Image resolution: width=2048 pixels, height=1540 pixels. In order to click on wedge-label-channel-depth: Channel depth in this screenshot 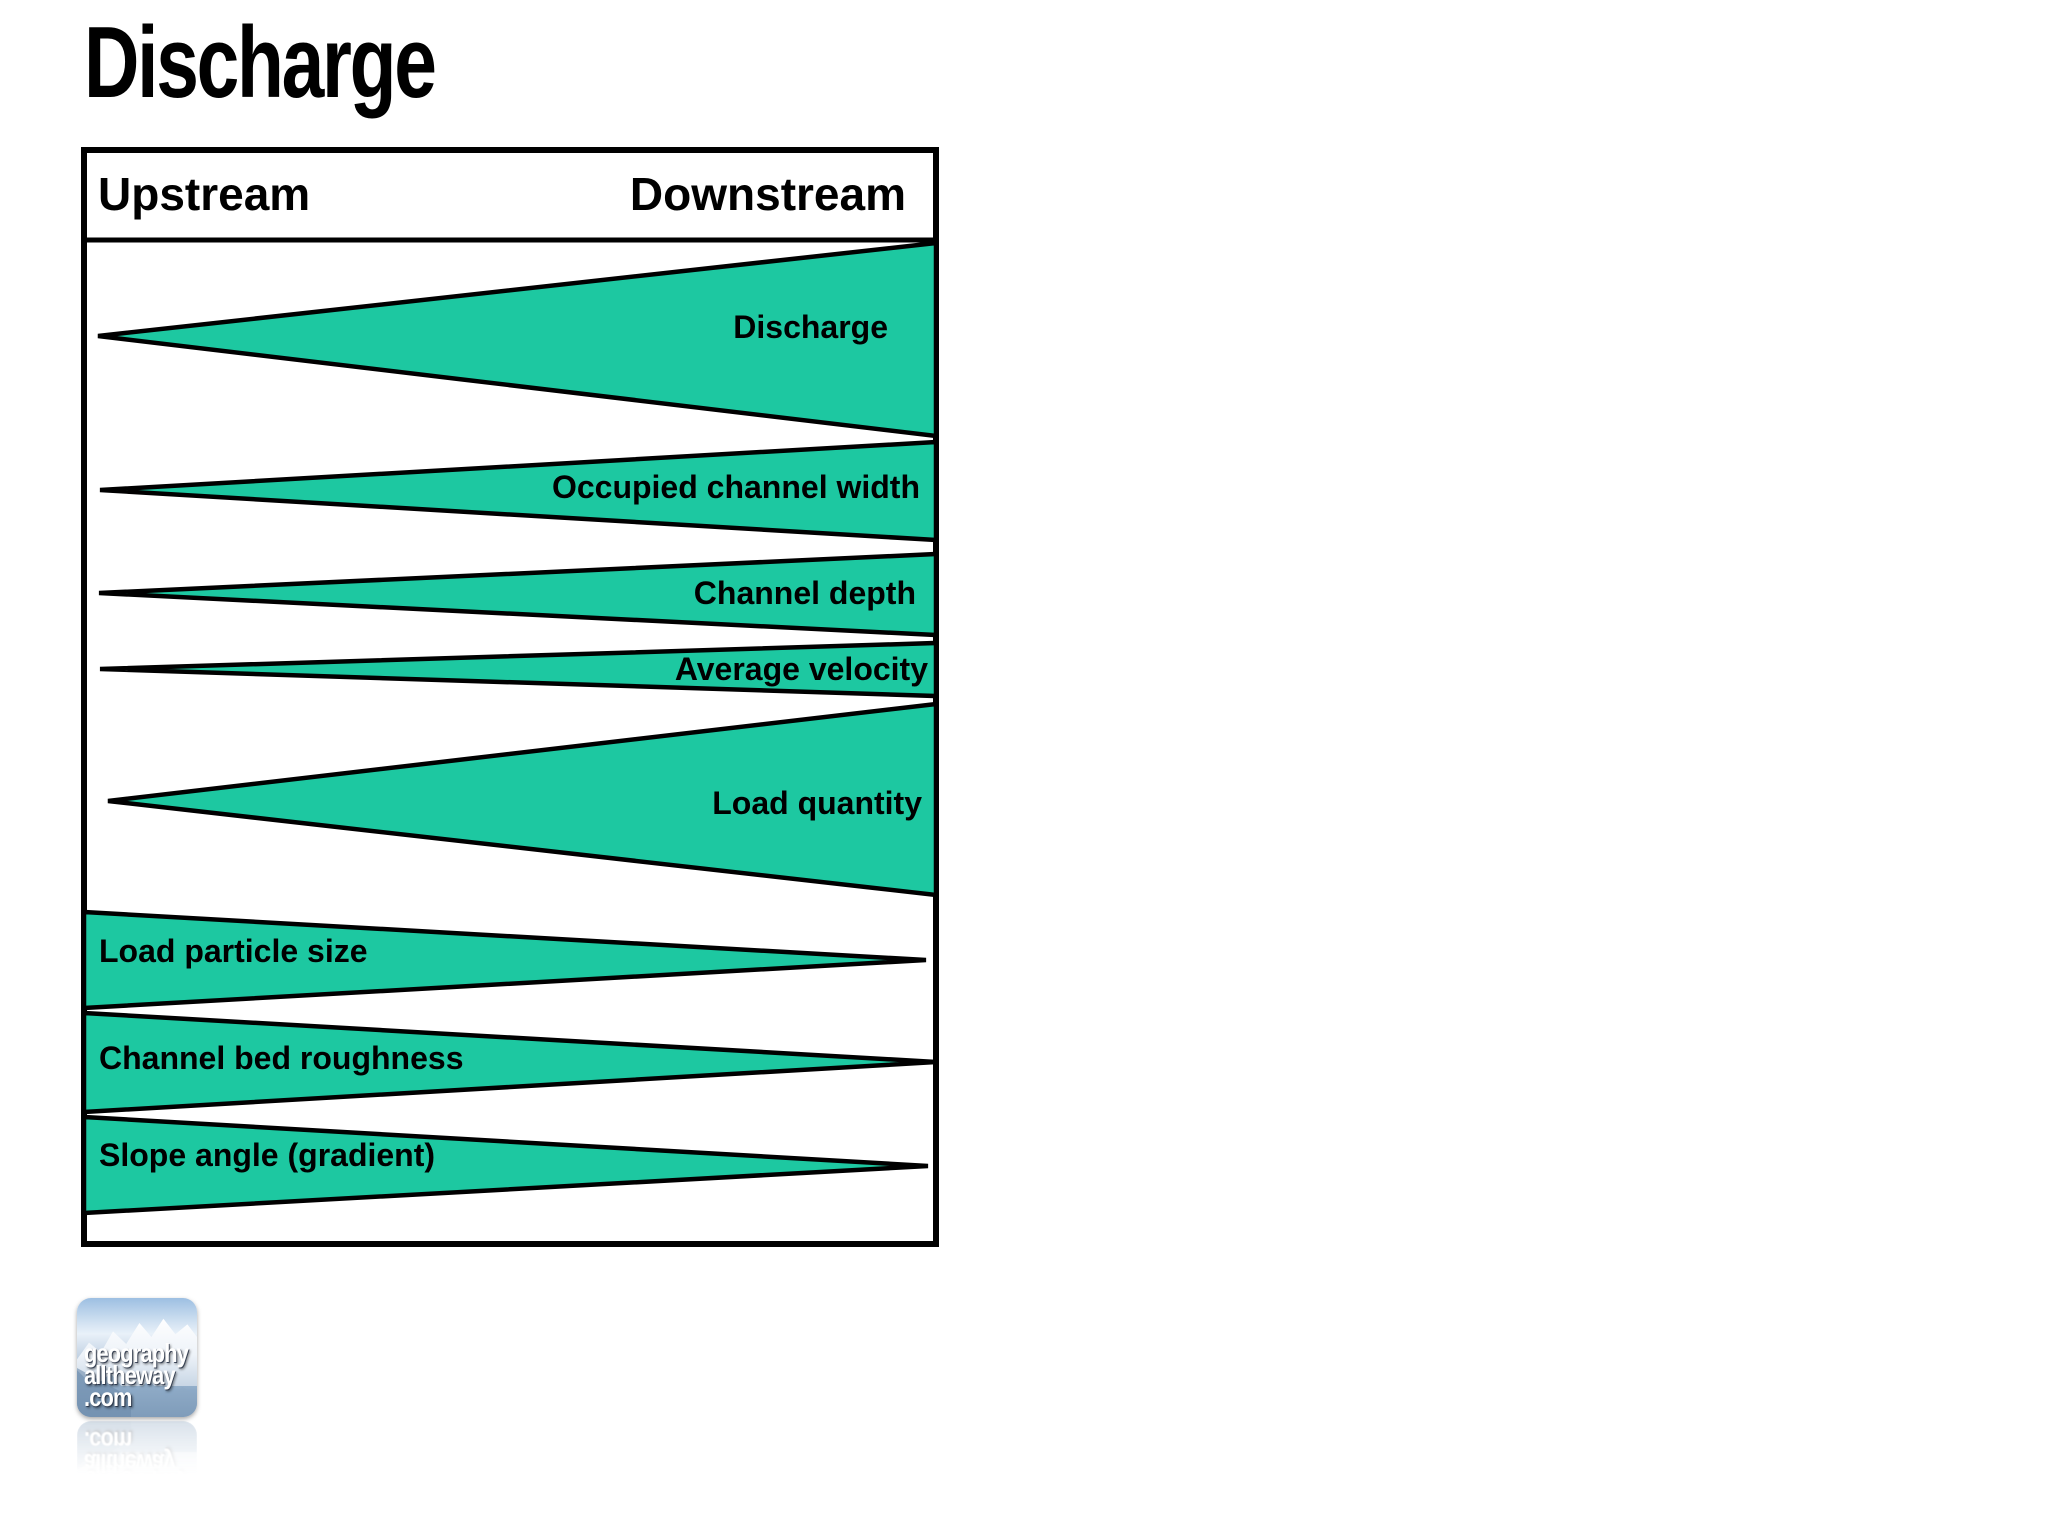, I will do `click(805, 593)`.